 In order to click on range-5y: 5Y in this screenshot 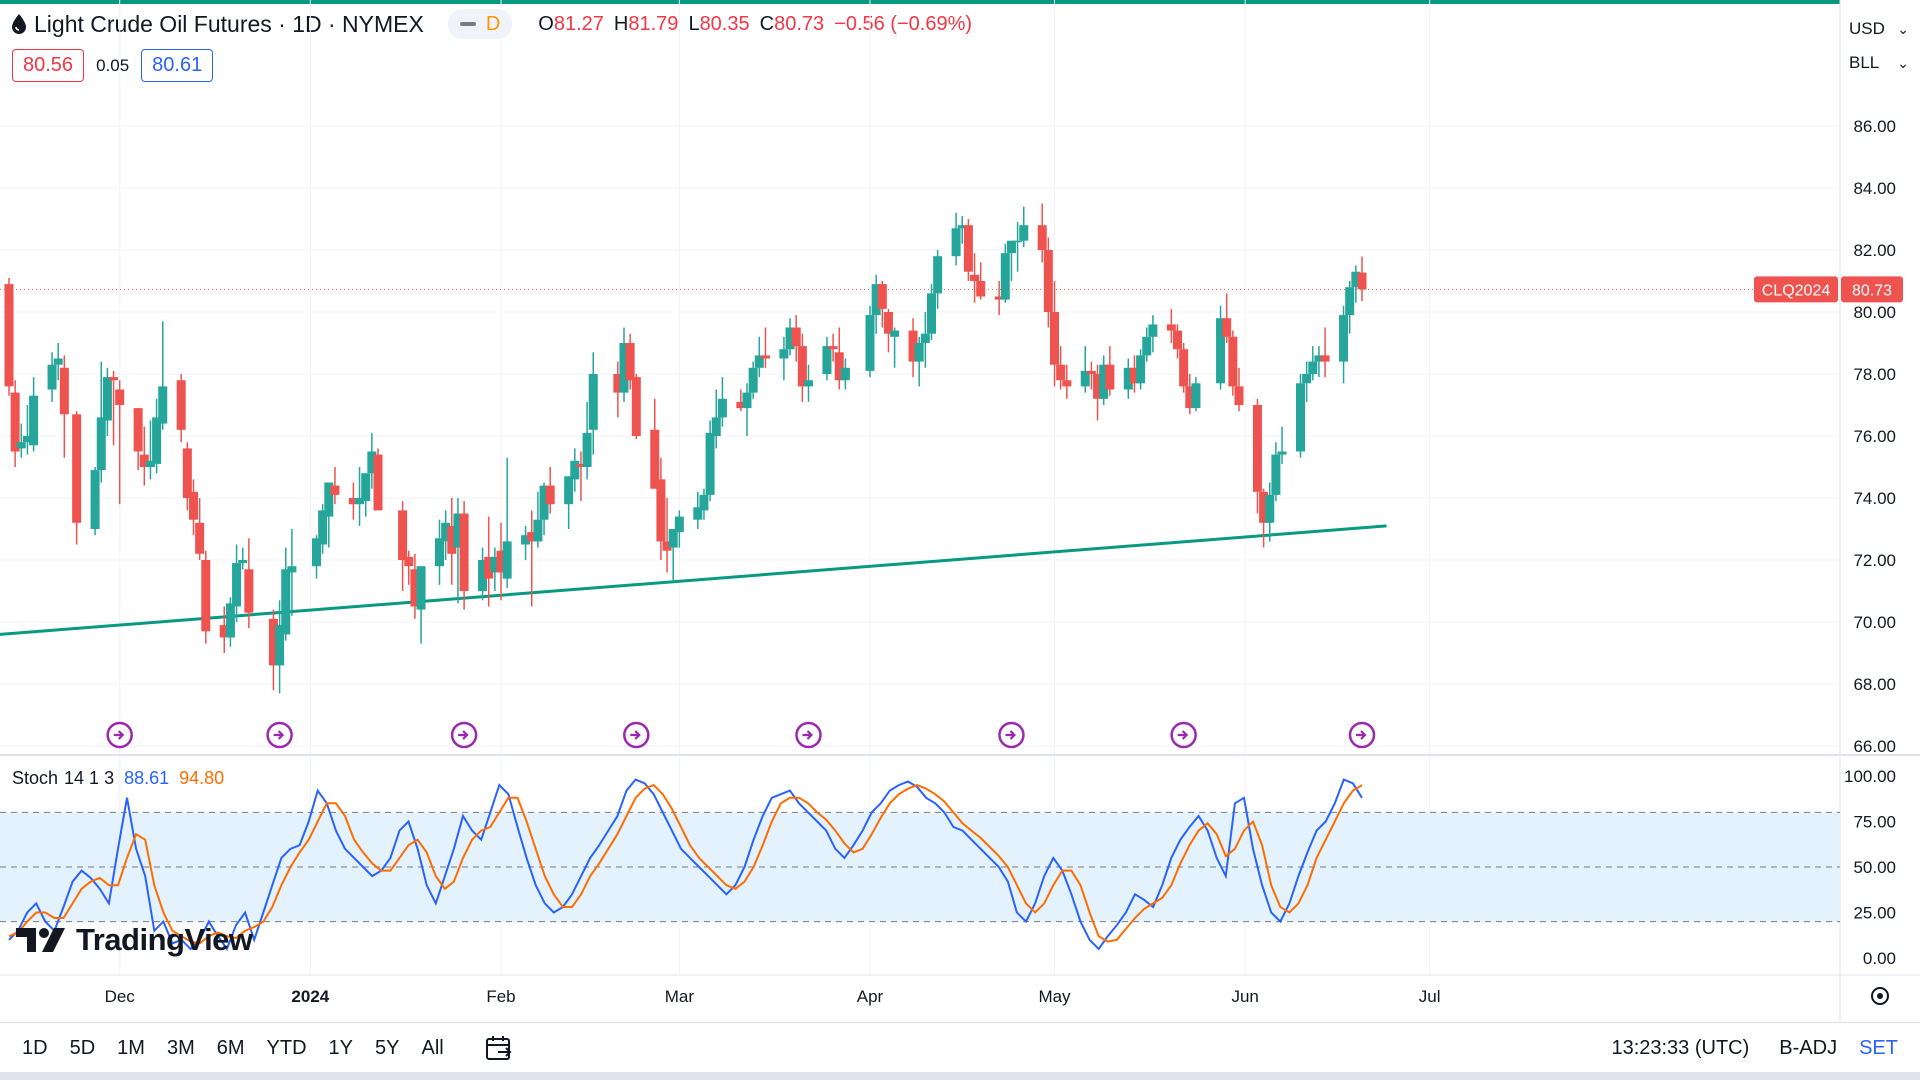, I will do `click(387, 1047)`.